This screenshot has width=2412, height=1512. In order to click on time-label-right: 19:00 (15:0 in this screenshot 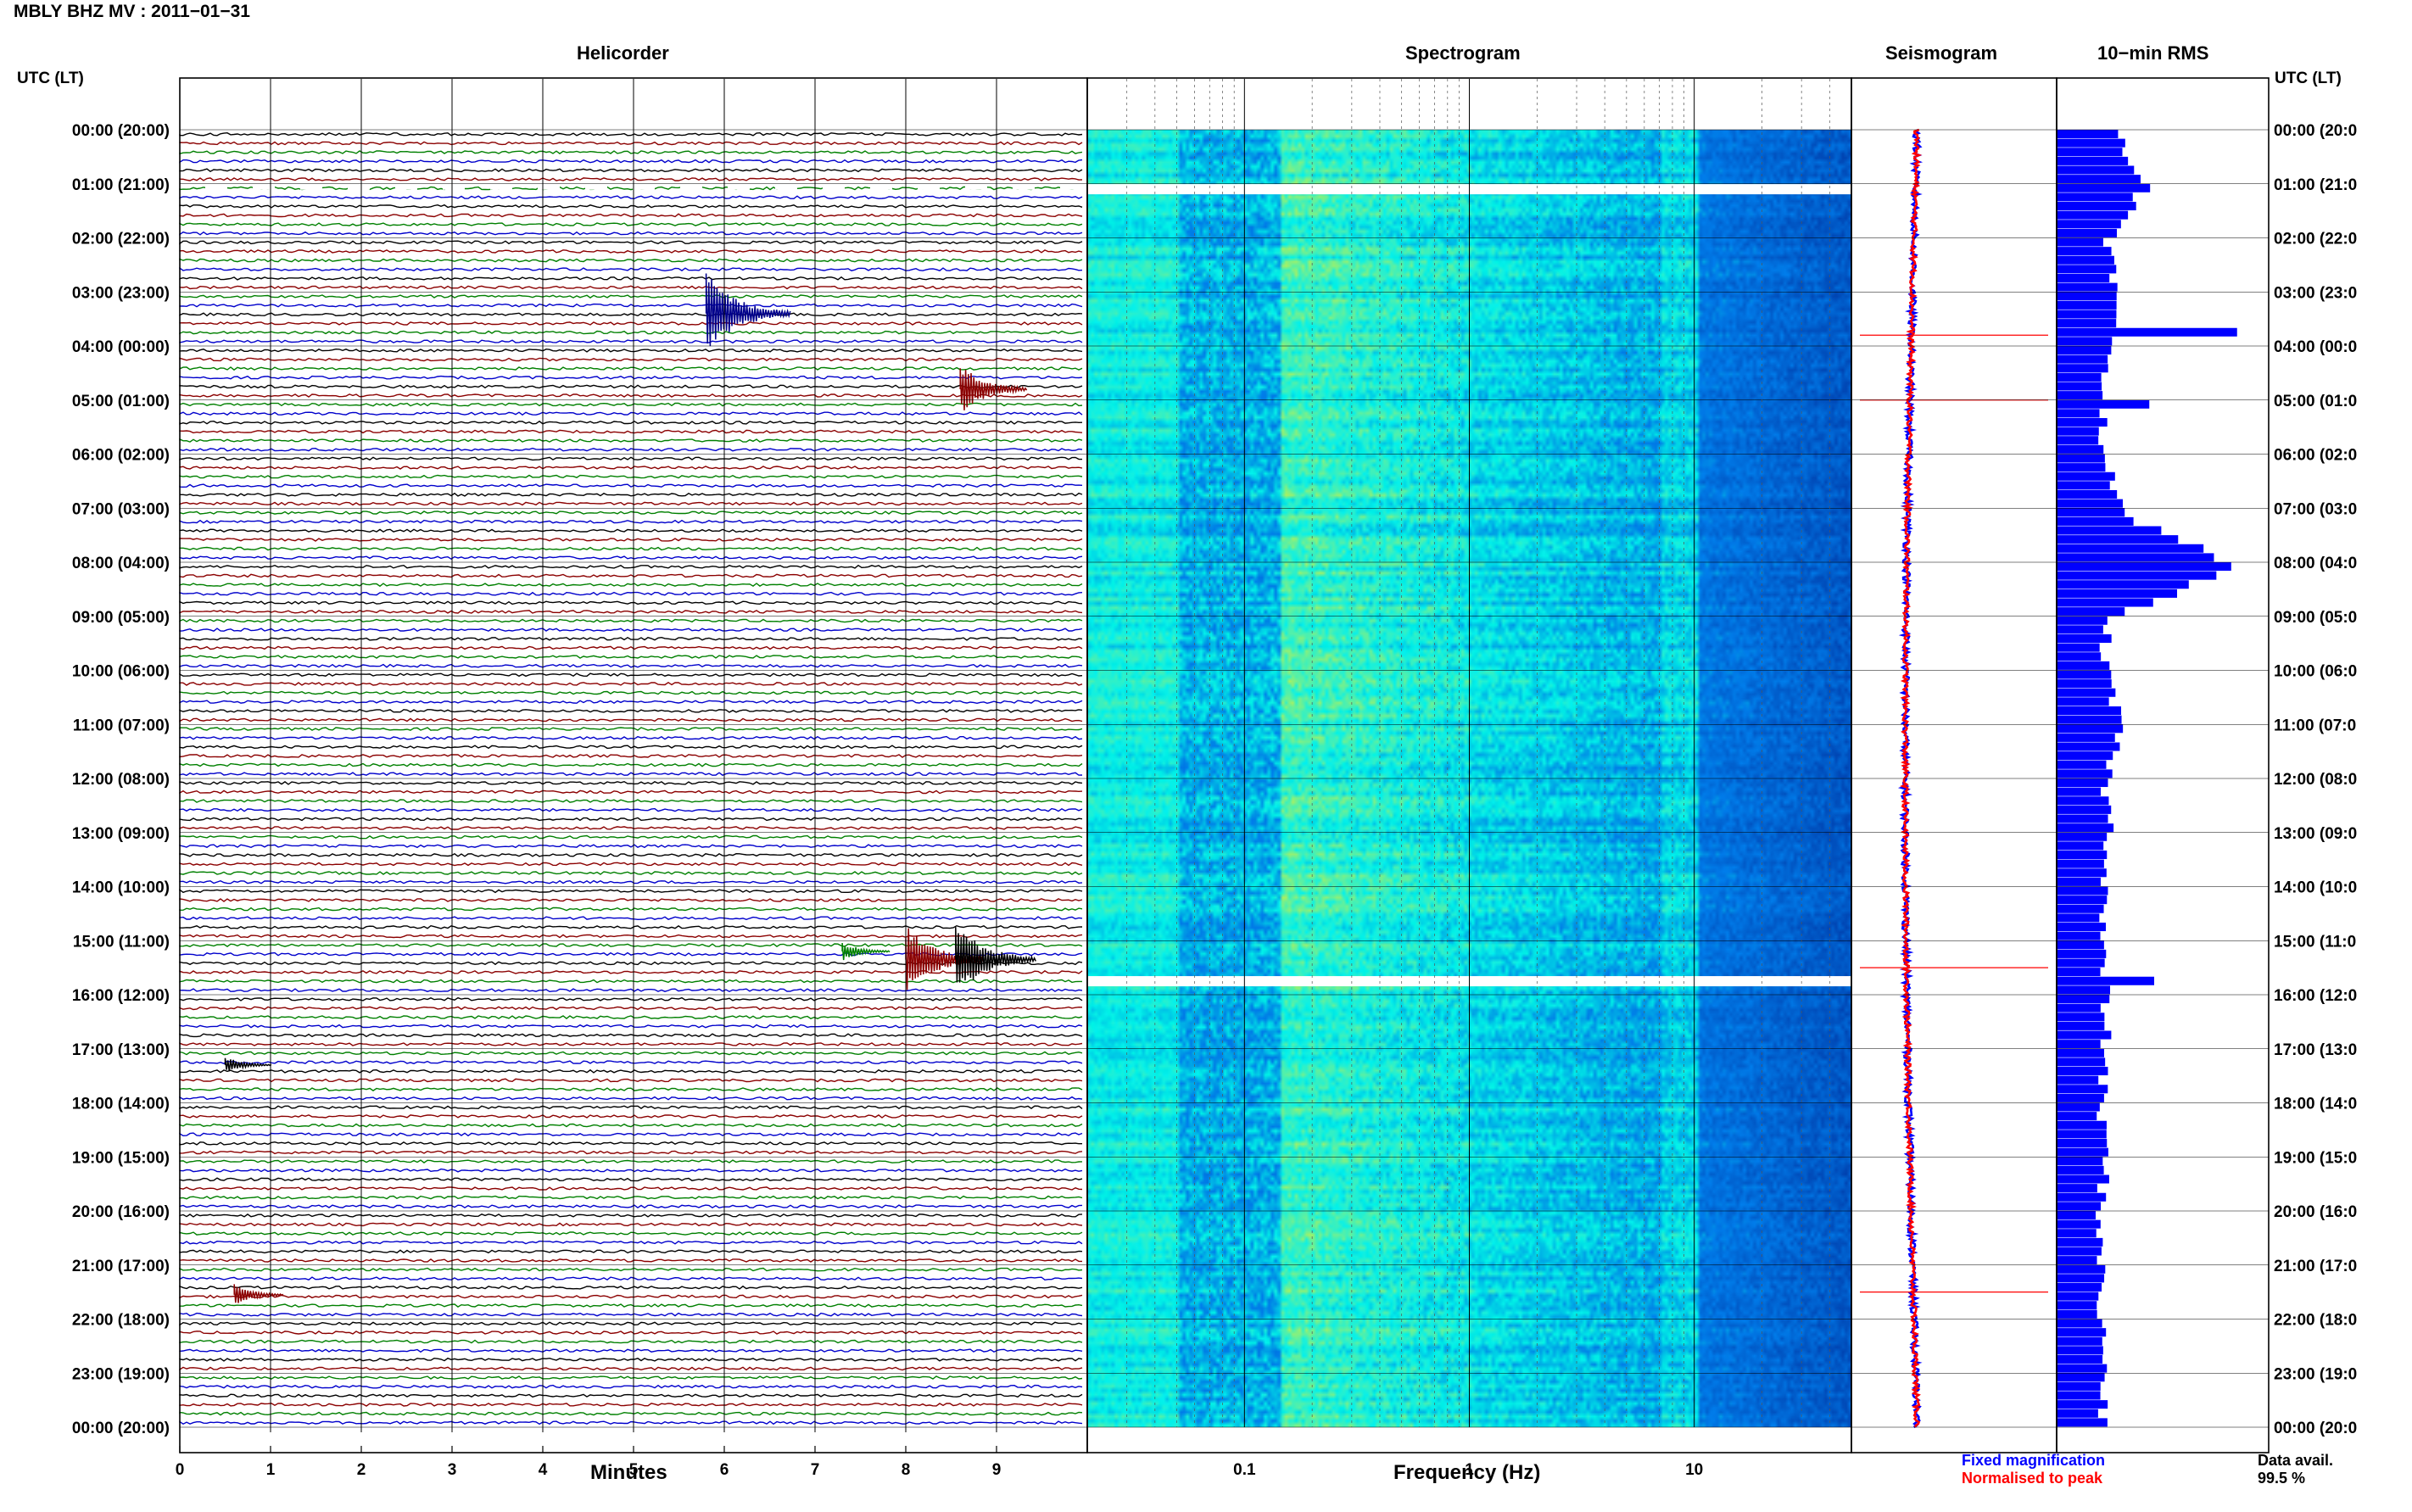, I will do `click(2315, 1158)`.